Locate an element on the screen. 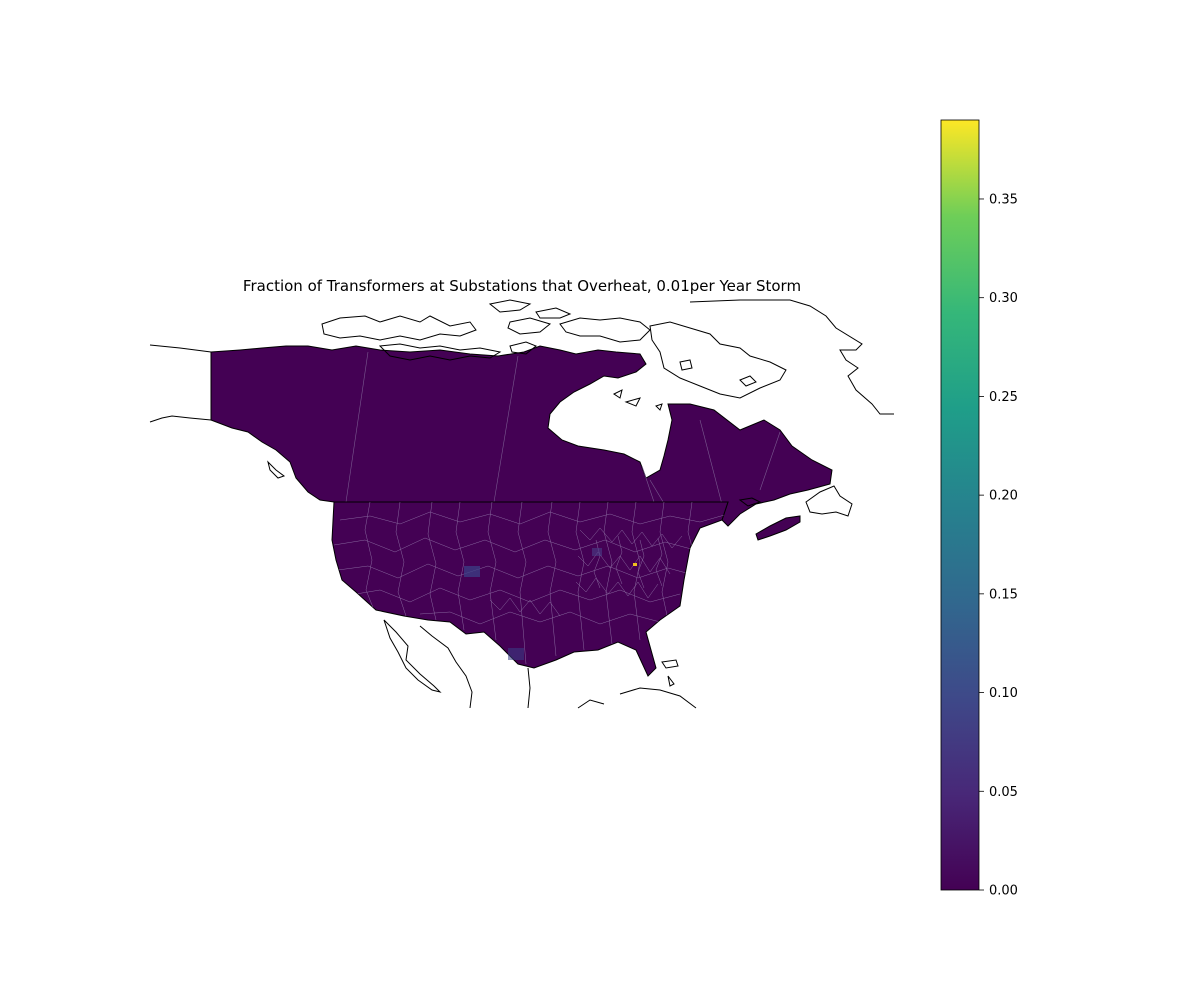 Image resolution: width=1200 pixels, height=1000 pixels. colorbar-tick-label: 0.30 is located at coordinates (1003, 298).